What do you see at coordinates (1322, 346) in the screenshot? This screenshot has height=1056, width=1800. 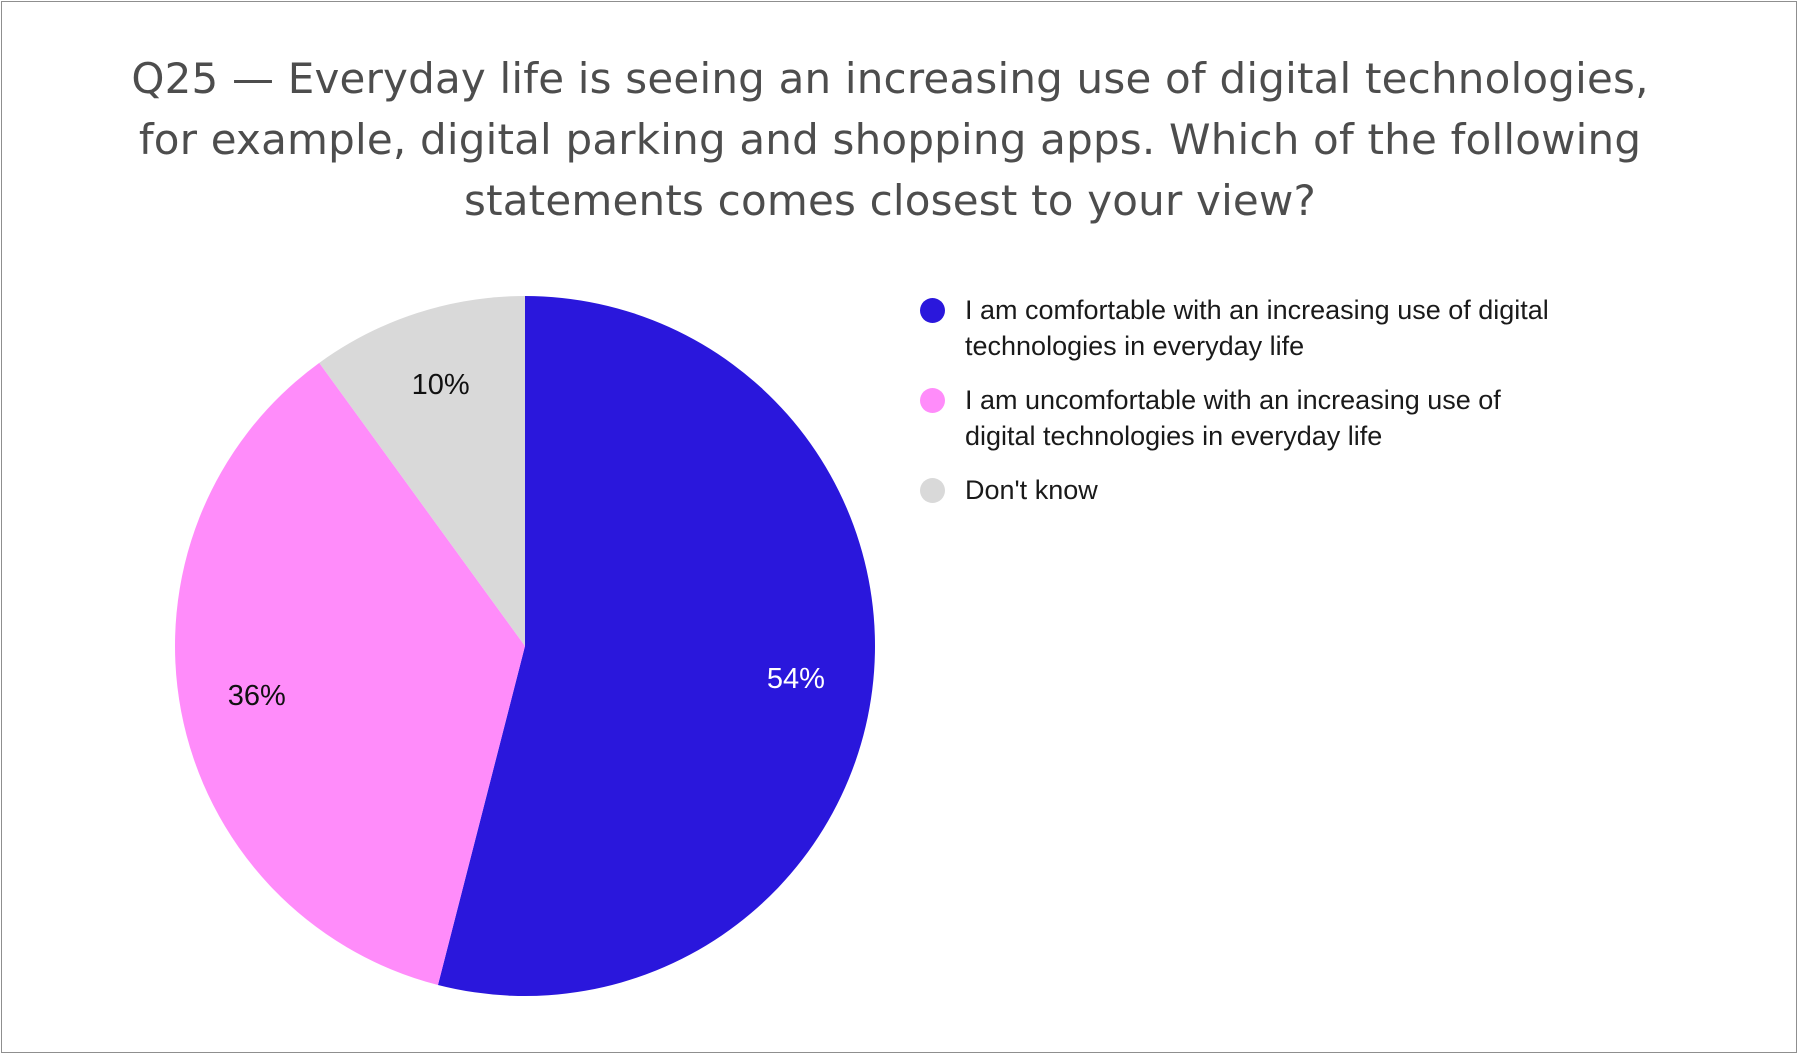 I see `legend-label-line: technologies in everyday life` at bounding box center [1322, 346].